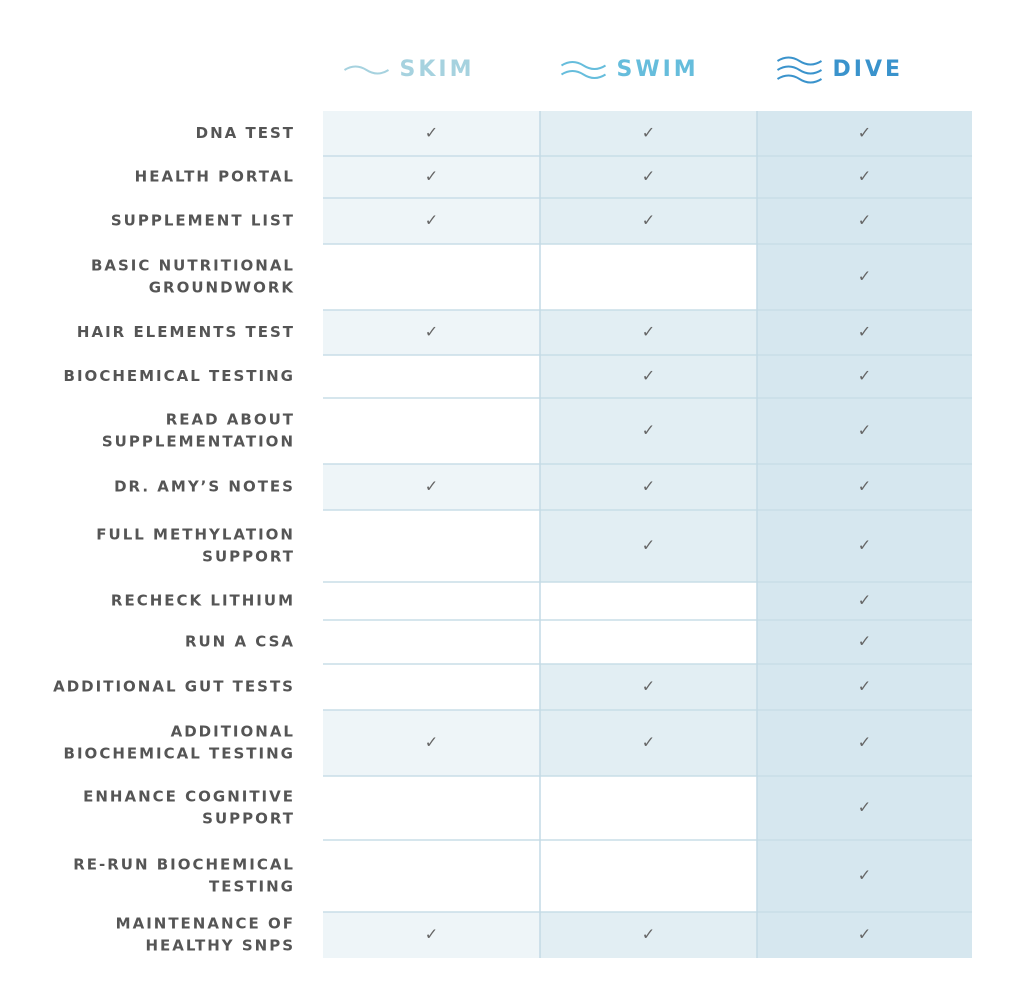 This screenshot has width=1023, height=1000. What do you see at coordinates (205, 924) in the screenshot?
I see `row-label: MAINTENANCE OF` at bounding box center [205, 924].